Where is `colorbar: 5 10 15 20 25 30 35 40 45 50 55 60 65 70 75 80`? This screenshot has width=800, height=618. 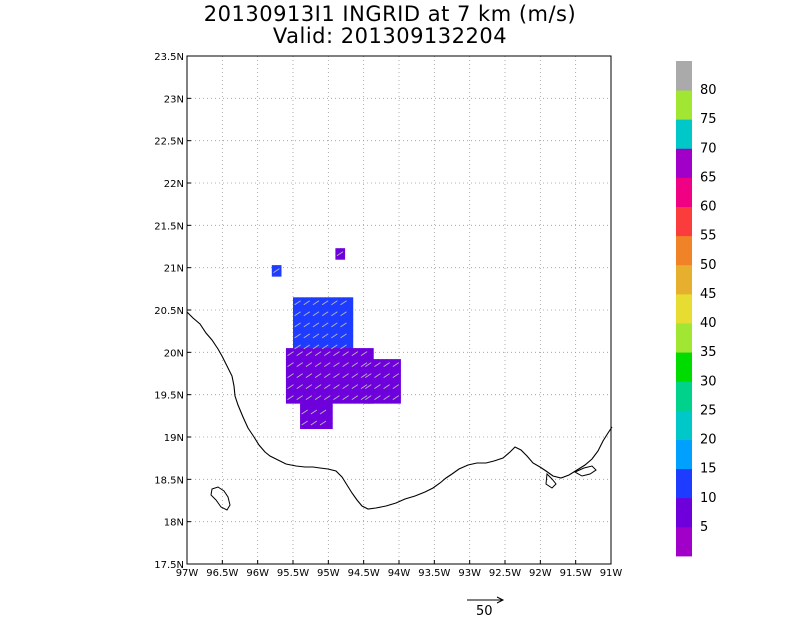 colorbar: 5 10 15 20 25 30 35 40 45 50 55 60 65 70 75 80 is located at coordinates (696, 309).